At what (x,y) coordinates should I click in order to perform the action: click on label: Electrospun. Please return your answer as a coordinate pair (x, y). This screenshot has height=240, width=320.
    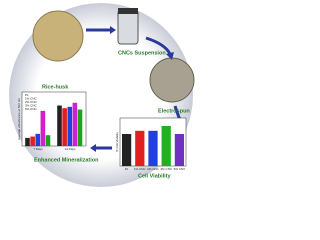
    Looking at the image, I should click on (174, 111).